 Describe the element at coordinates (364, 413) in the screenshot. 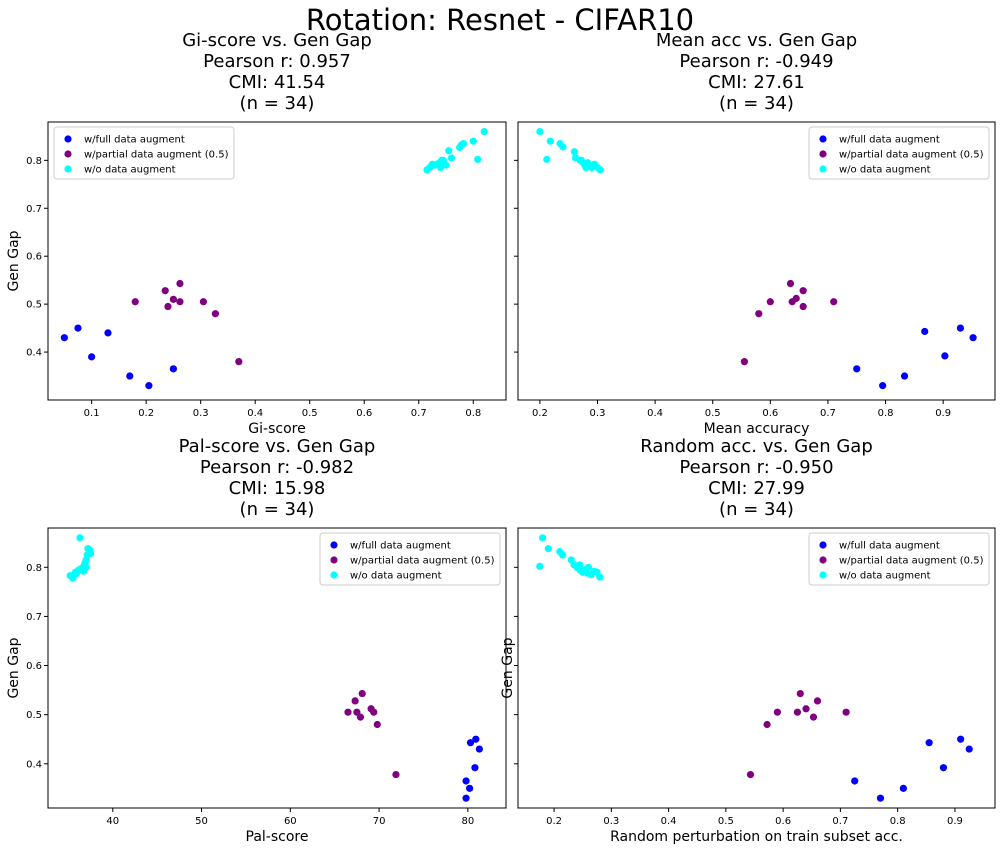

I see `x-tick-label: 0.6` at that location.